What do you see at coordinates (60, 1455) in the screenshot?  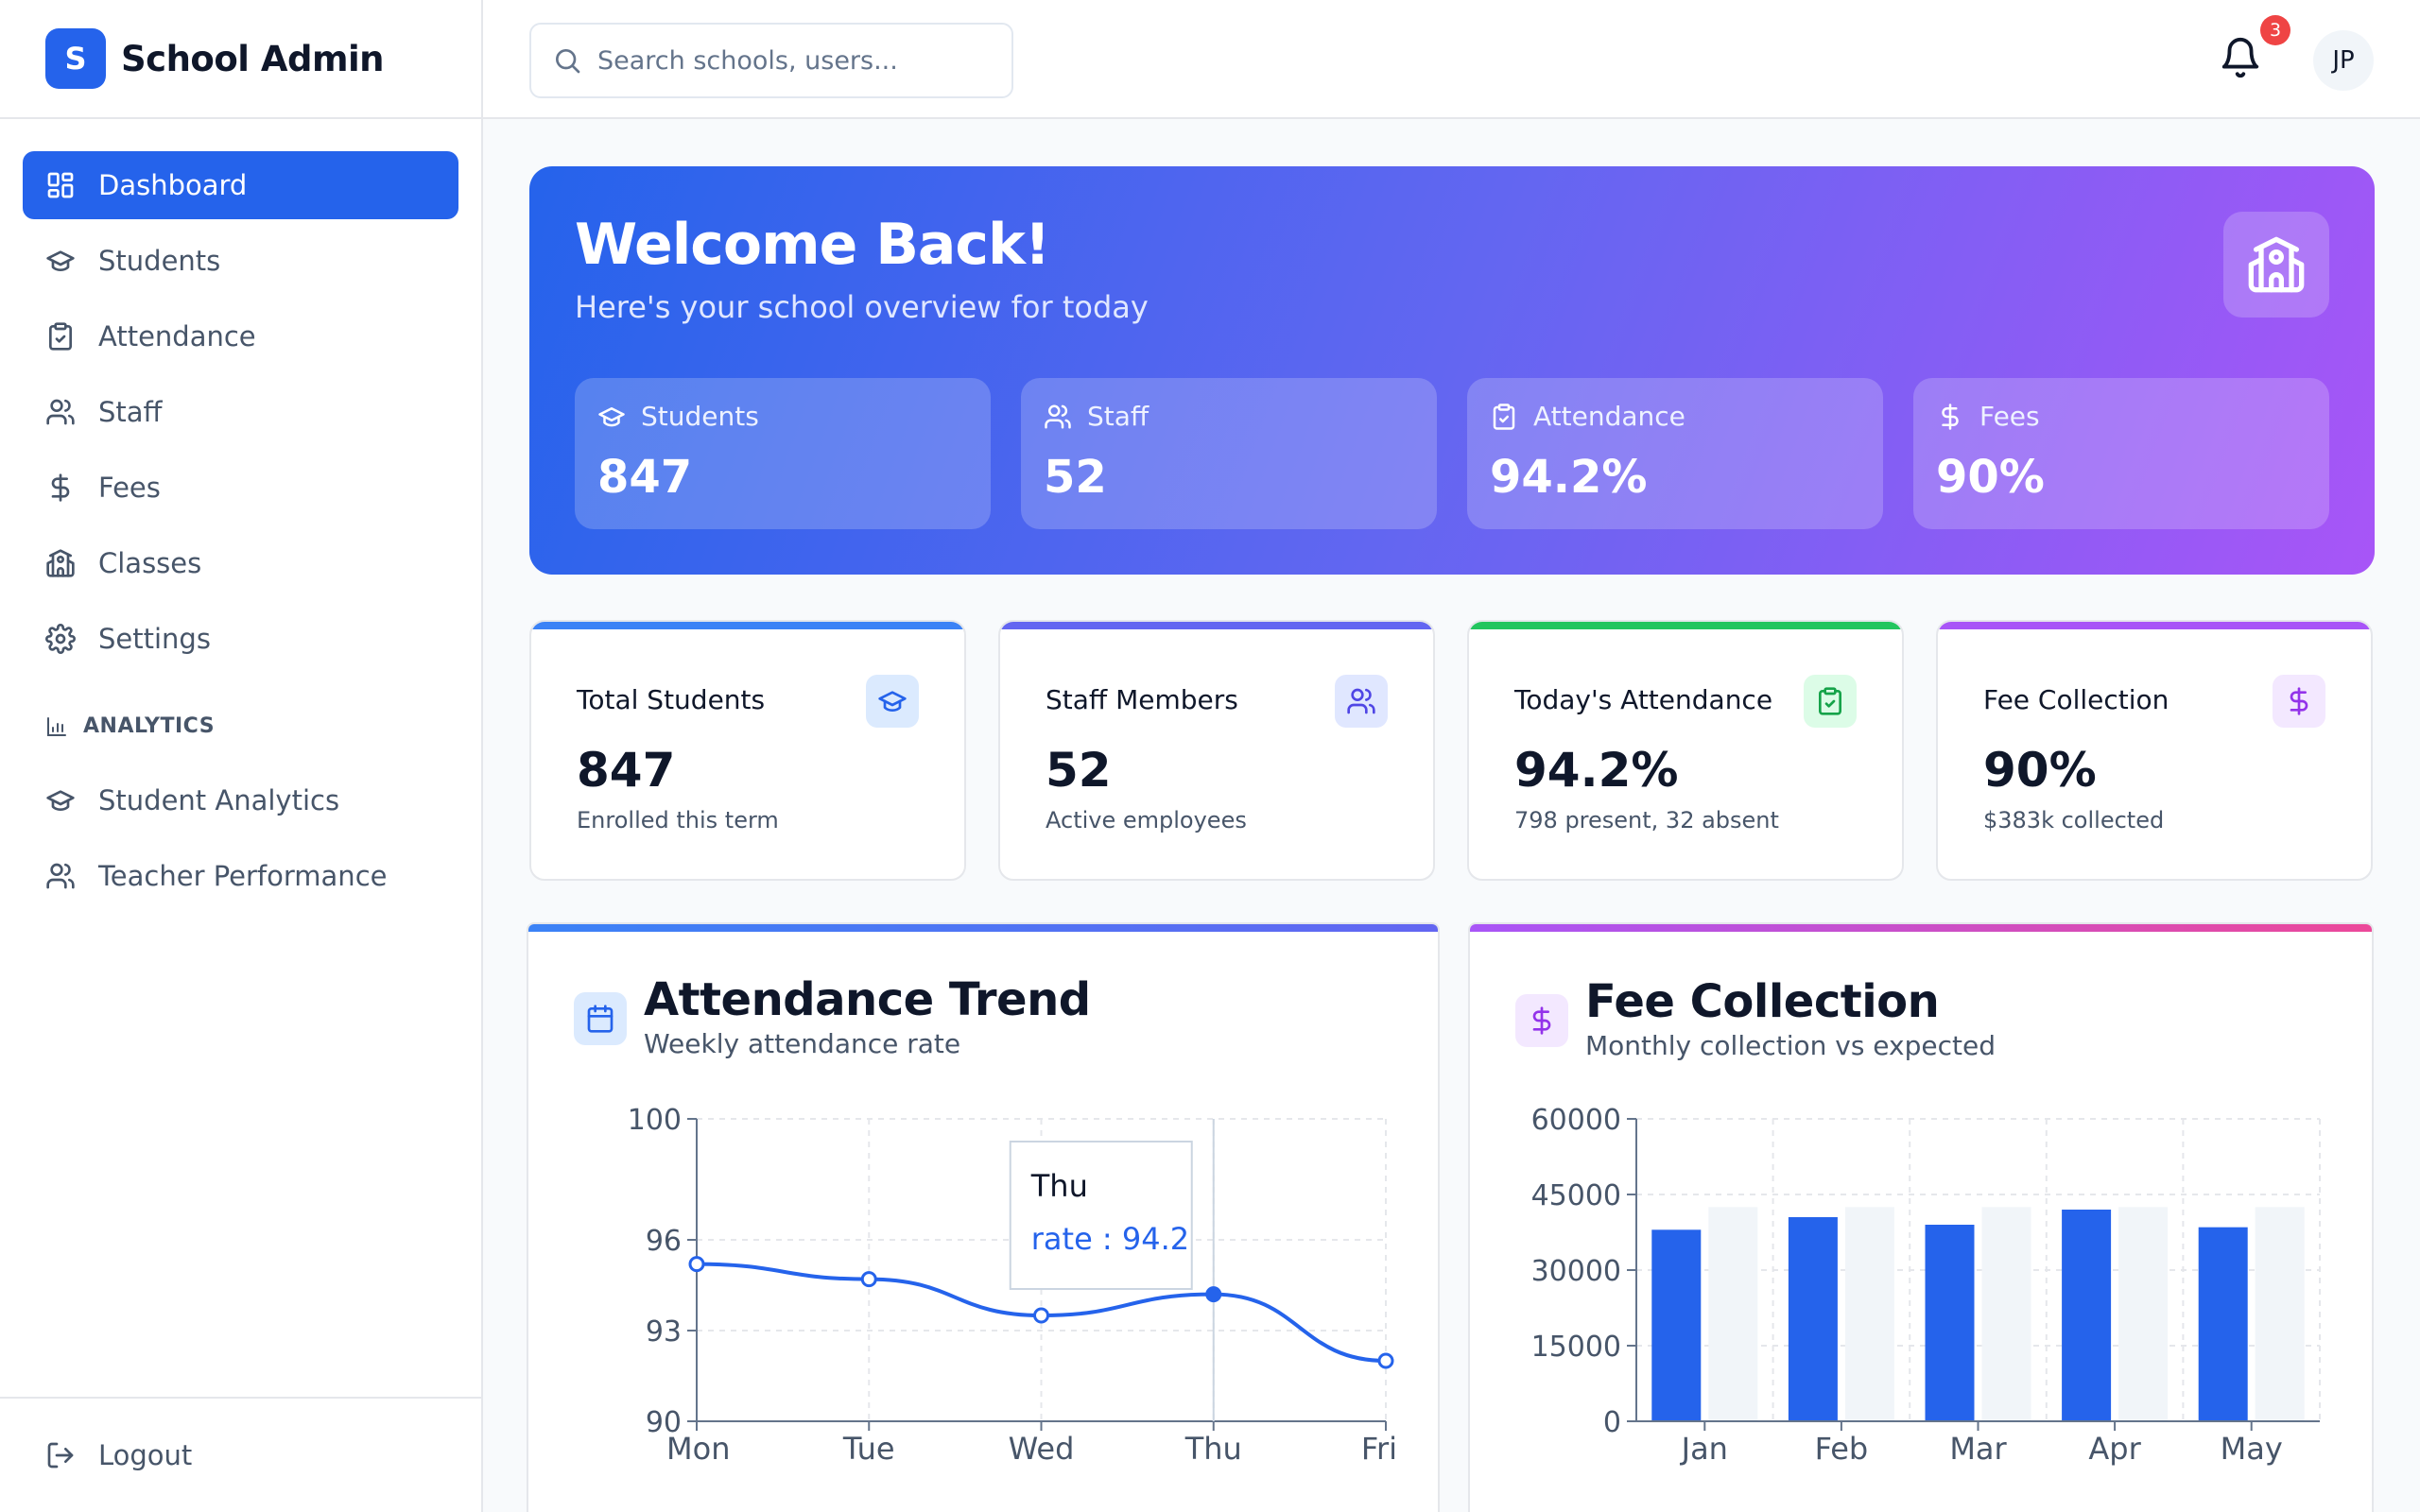 I see `logout-icon` at bounding box center [60, 1455].